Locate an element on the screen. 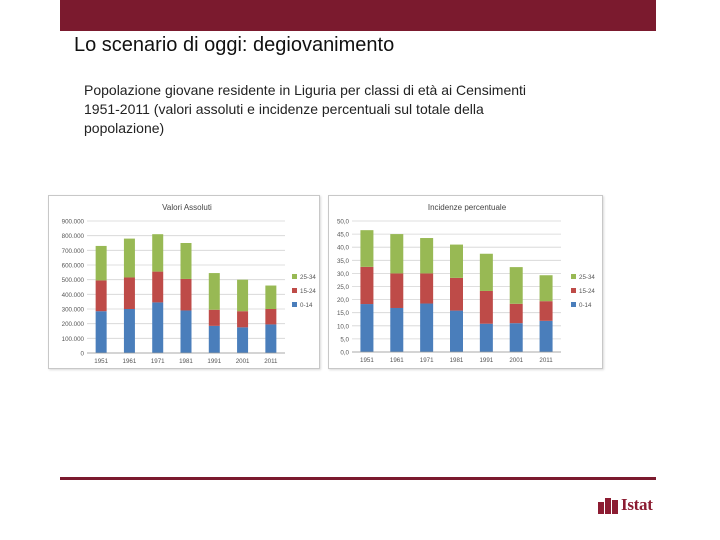 This screenshot has height=540, width=720. y-tick-label: 700.000 is located at coordinates (73, 251).